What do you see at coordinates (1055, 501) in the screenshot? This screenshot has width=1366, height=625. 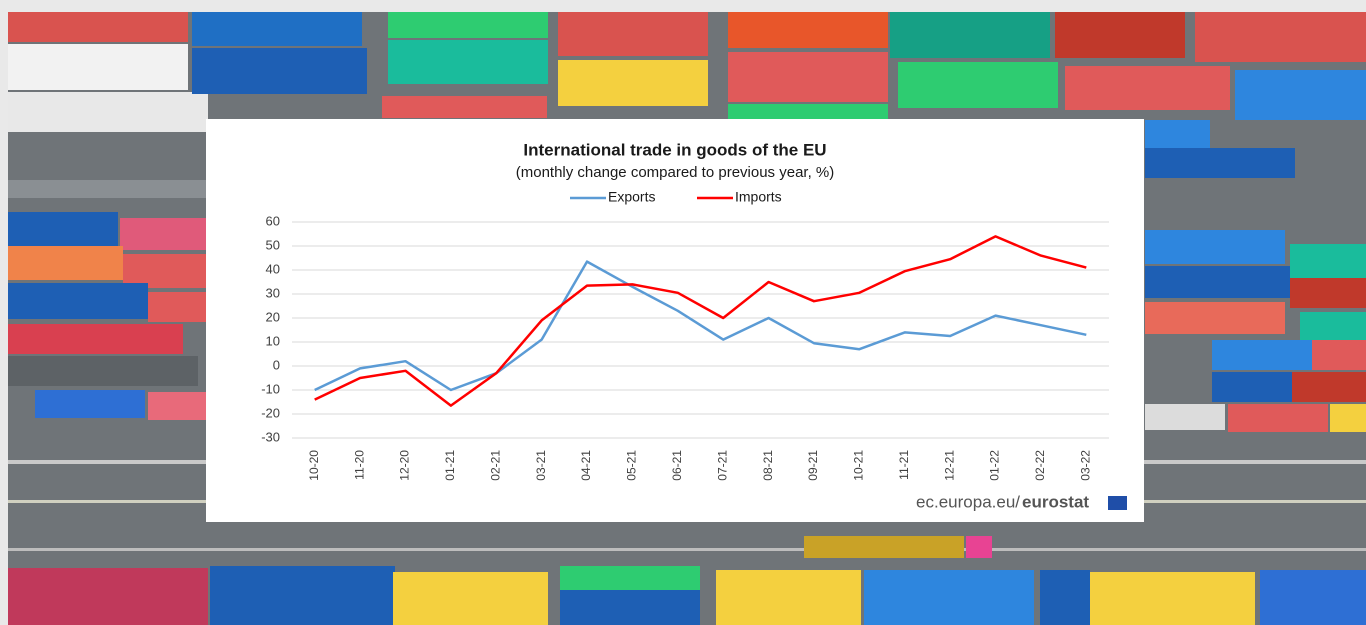 I see `source-brand: eurostat` at bounding box center [1055, 501].